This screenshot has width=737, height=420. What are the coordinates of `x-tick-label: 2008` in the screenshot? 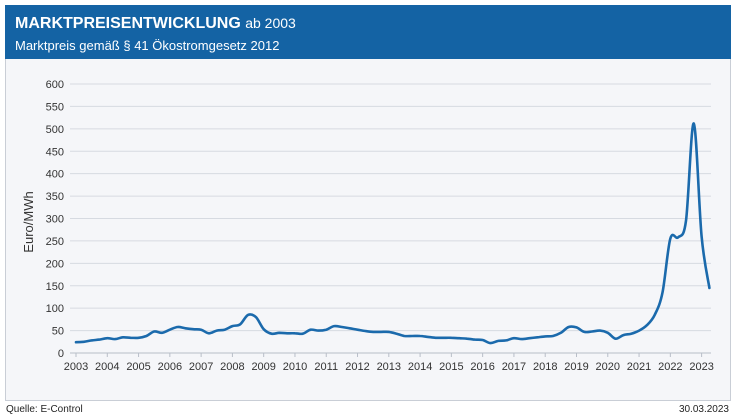 It's located at (232, 367).